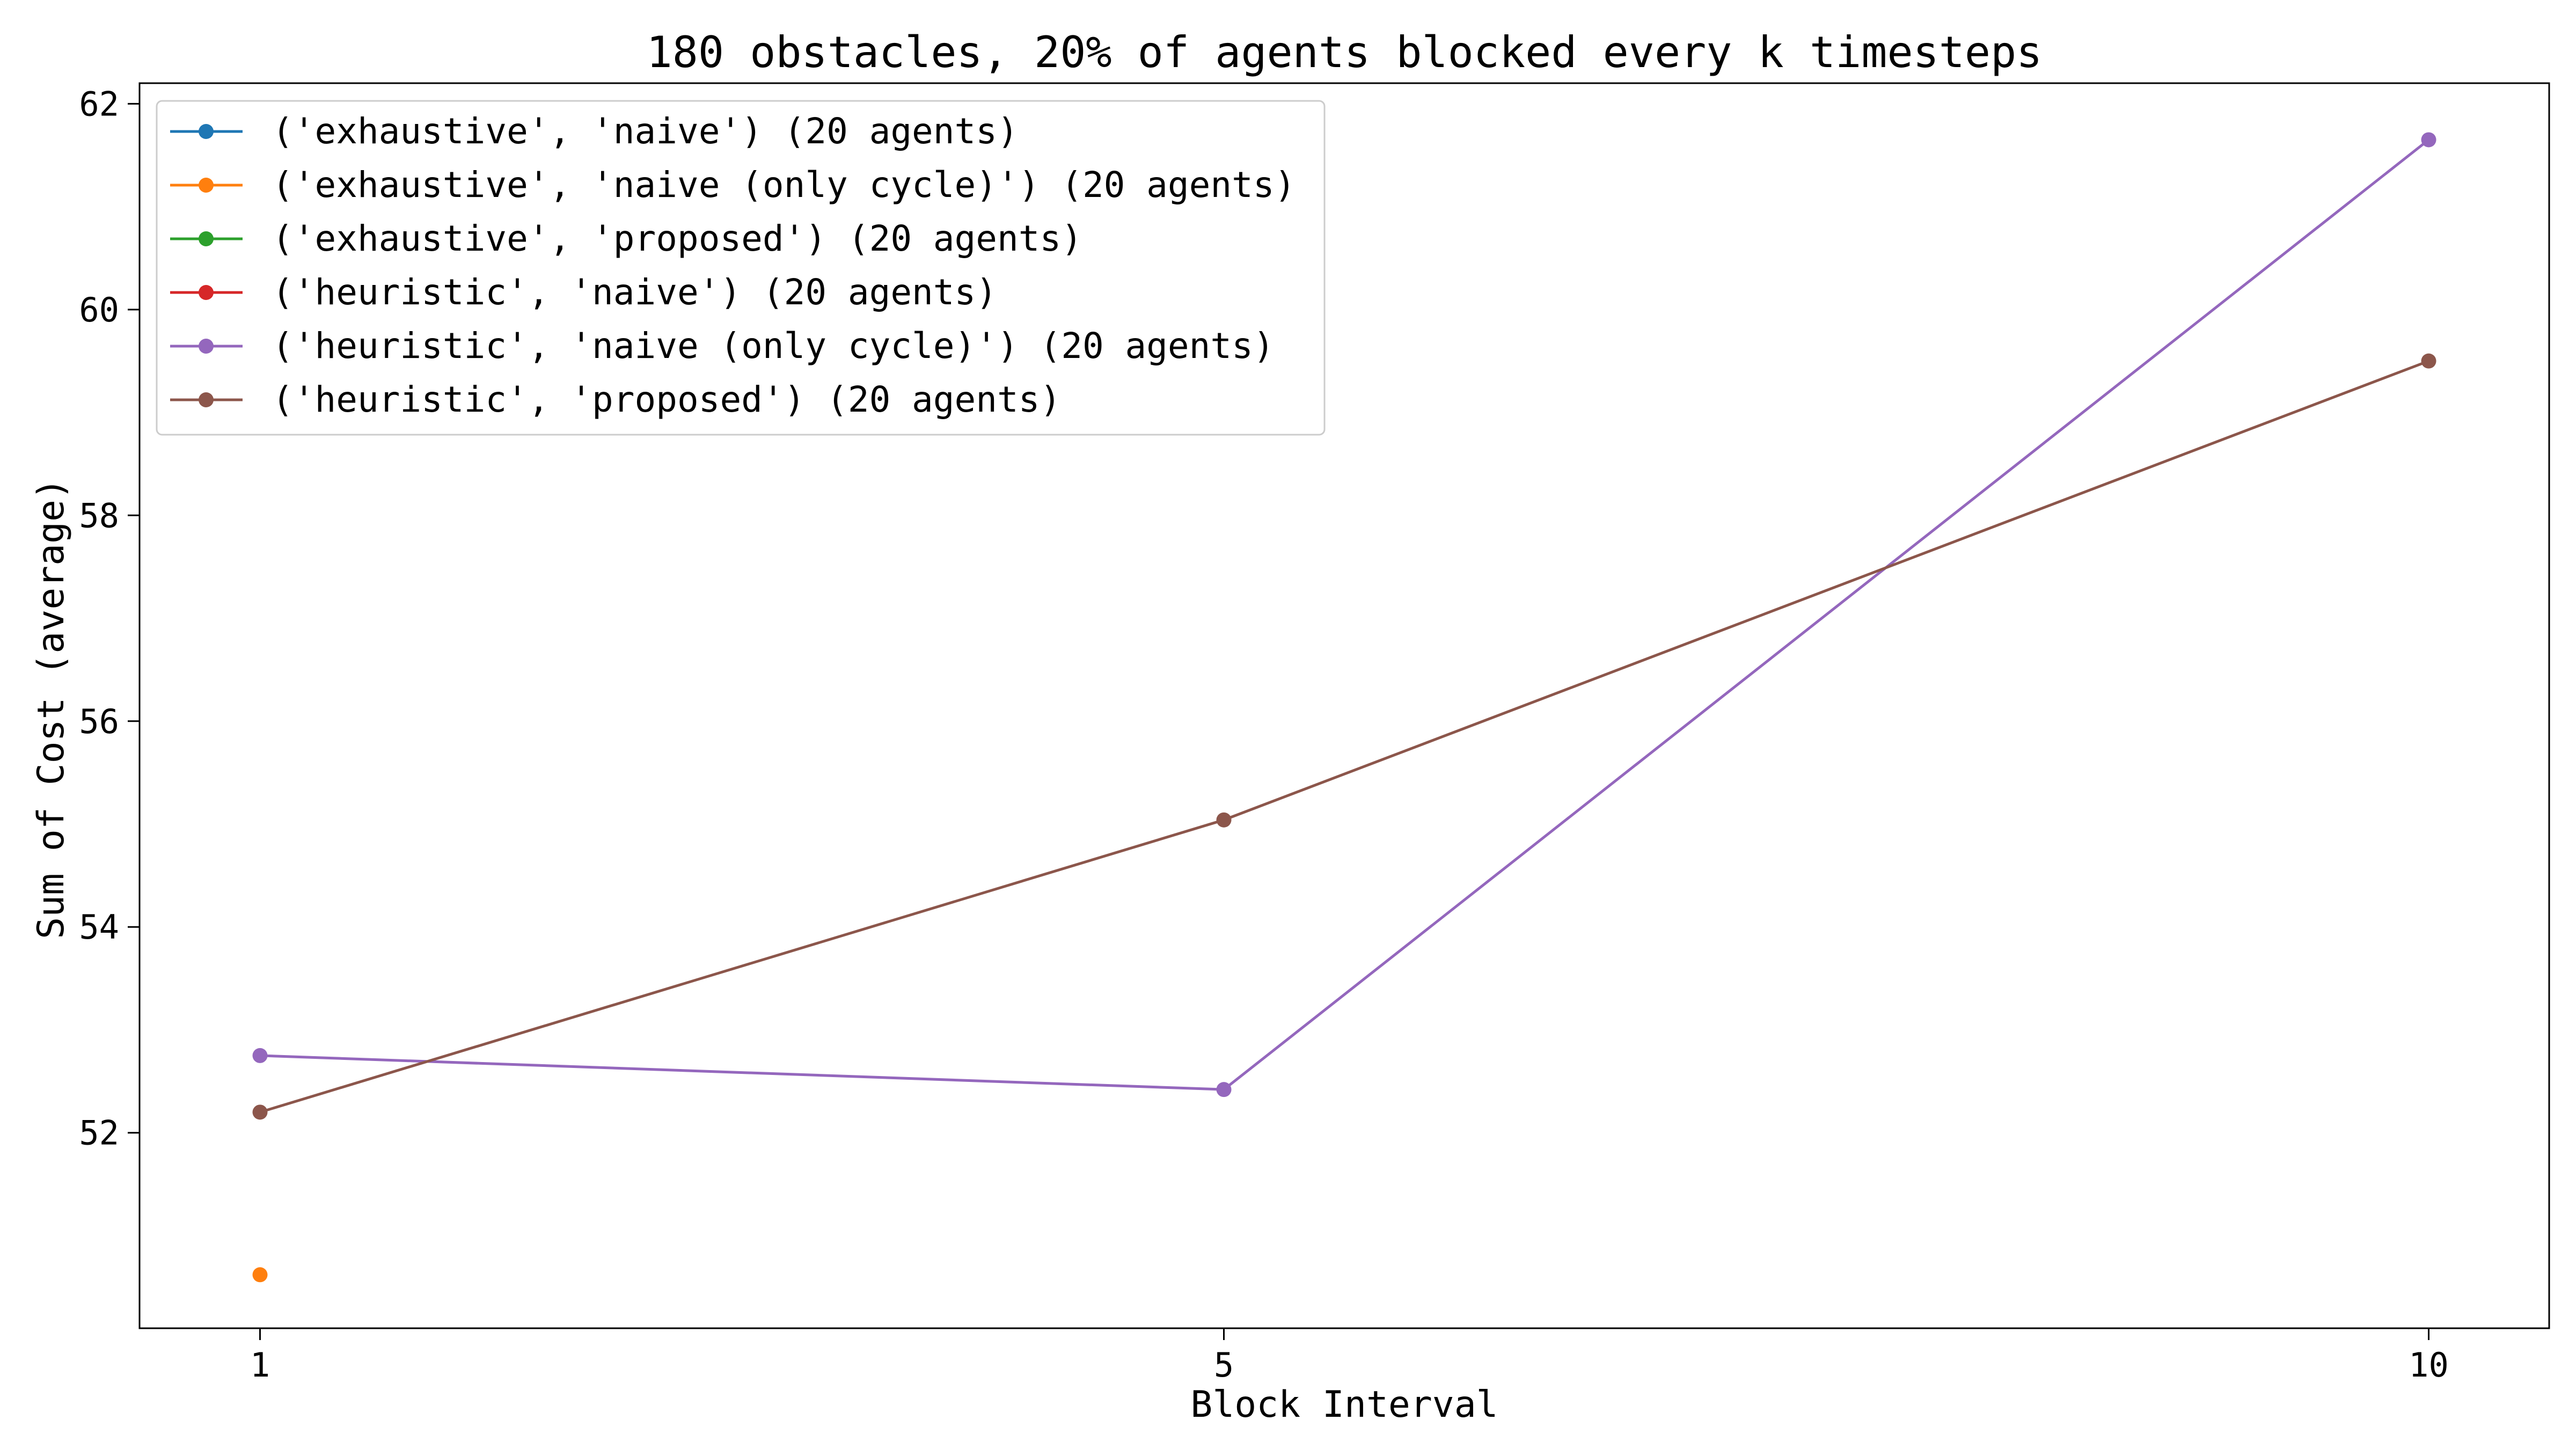  I want to click on legend-box, so click(741, 268).